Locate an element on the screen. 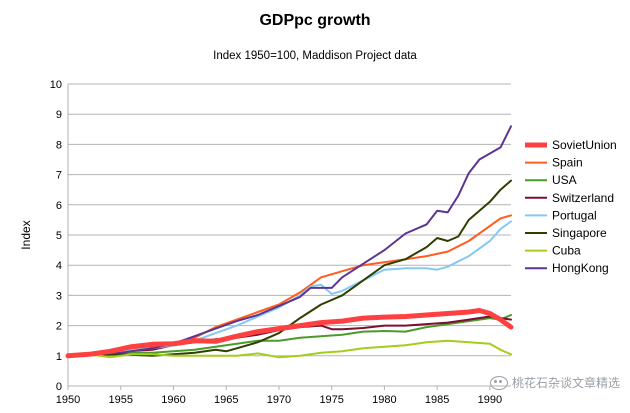 The image size is (630, 413). x-tick-label: 1955 is located at coordinates (120, 400).